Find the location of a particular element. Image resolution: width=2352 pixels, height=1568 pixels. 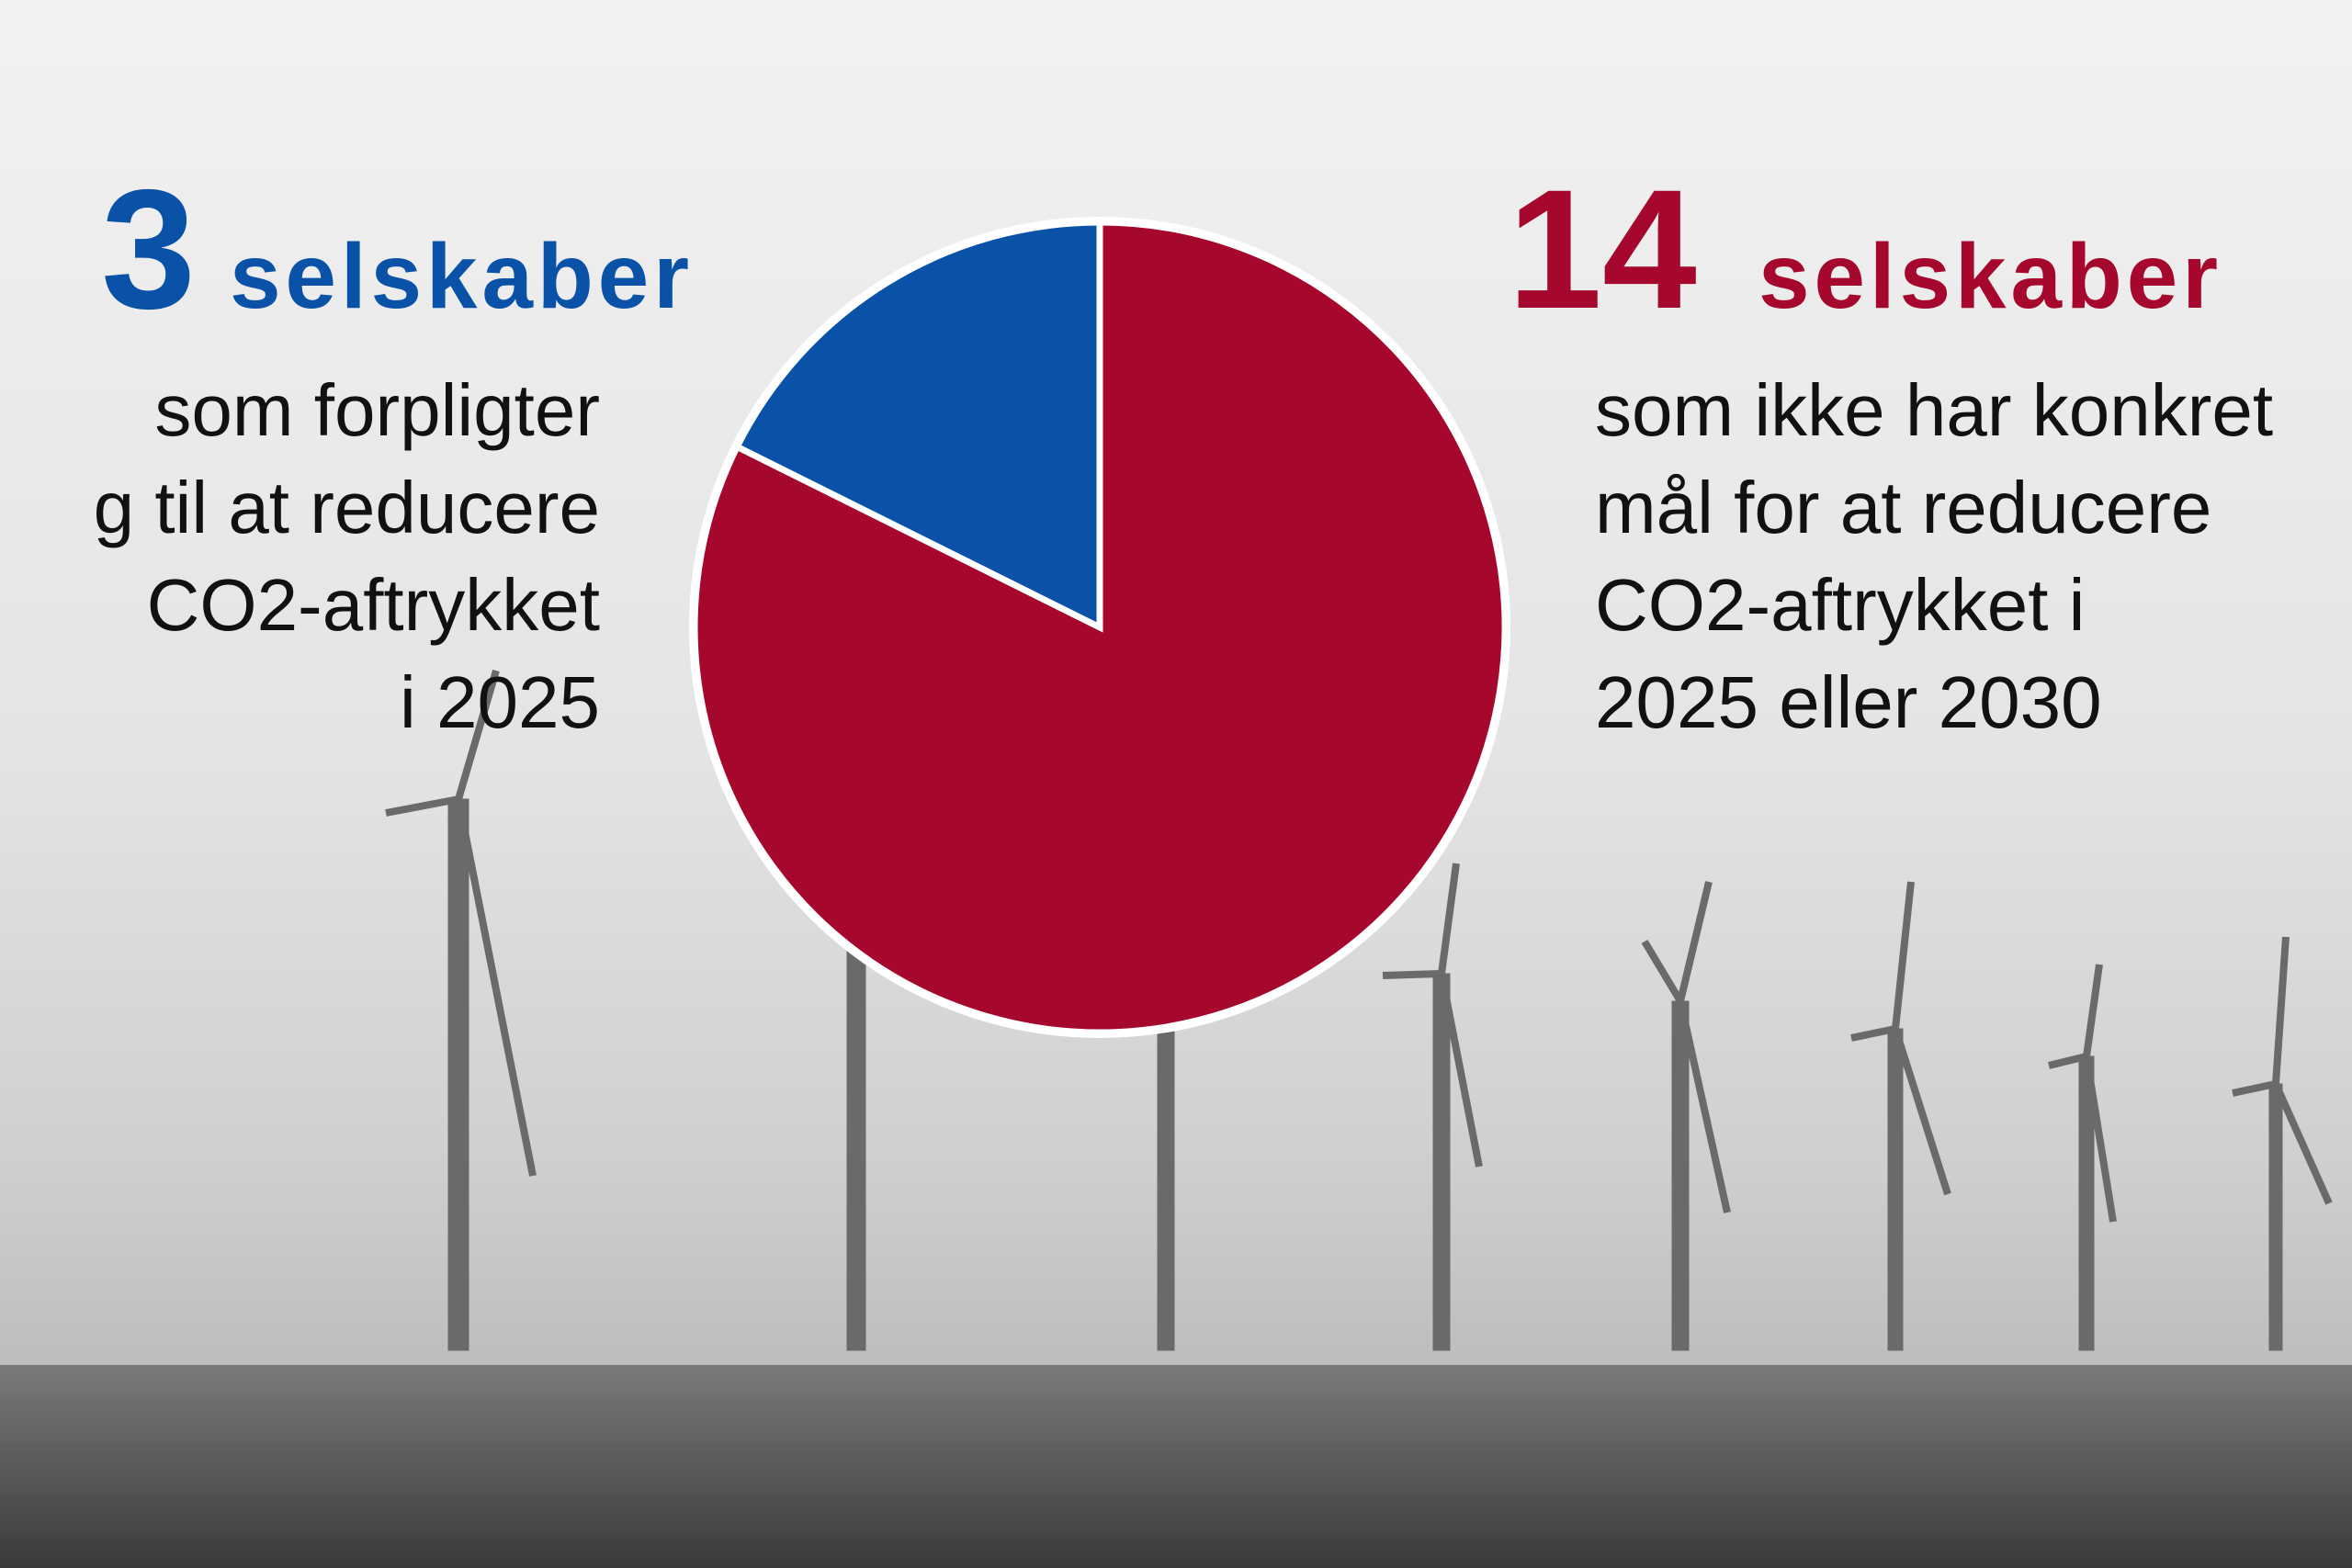

count-number: 14 is located at coordinates (1602, 250).